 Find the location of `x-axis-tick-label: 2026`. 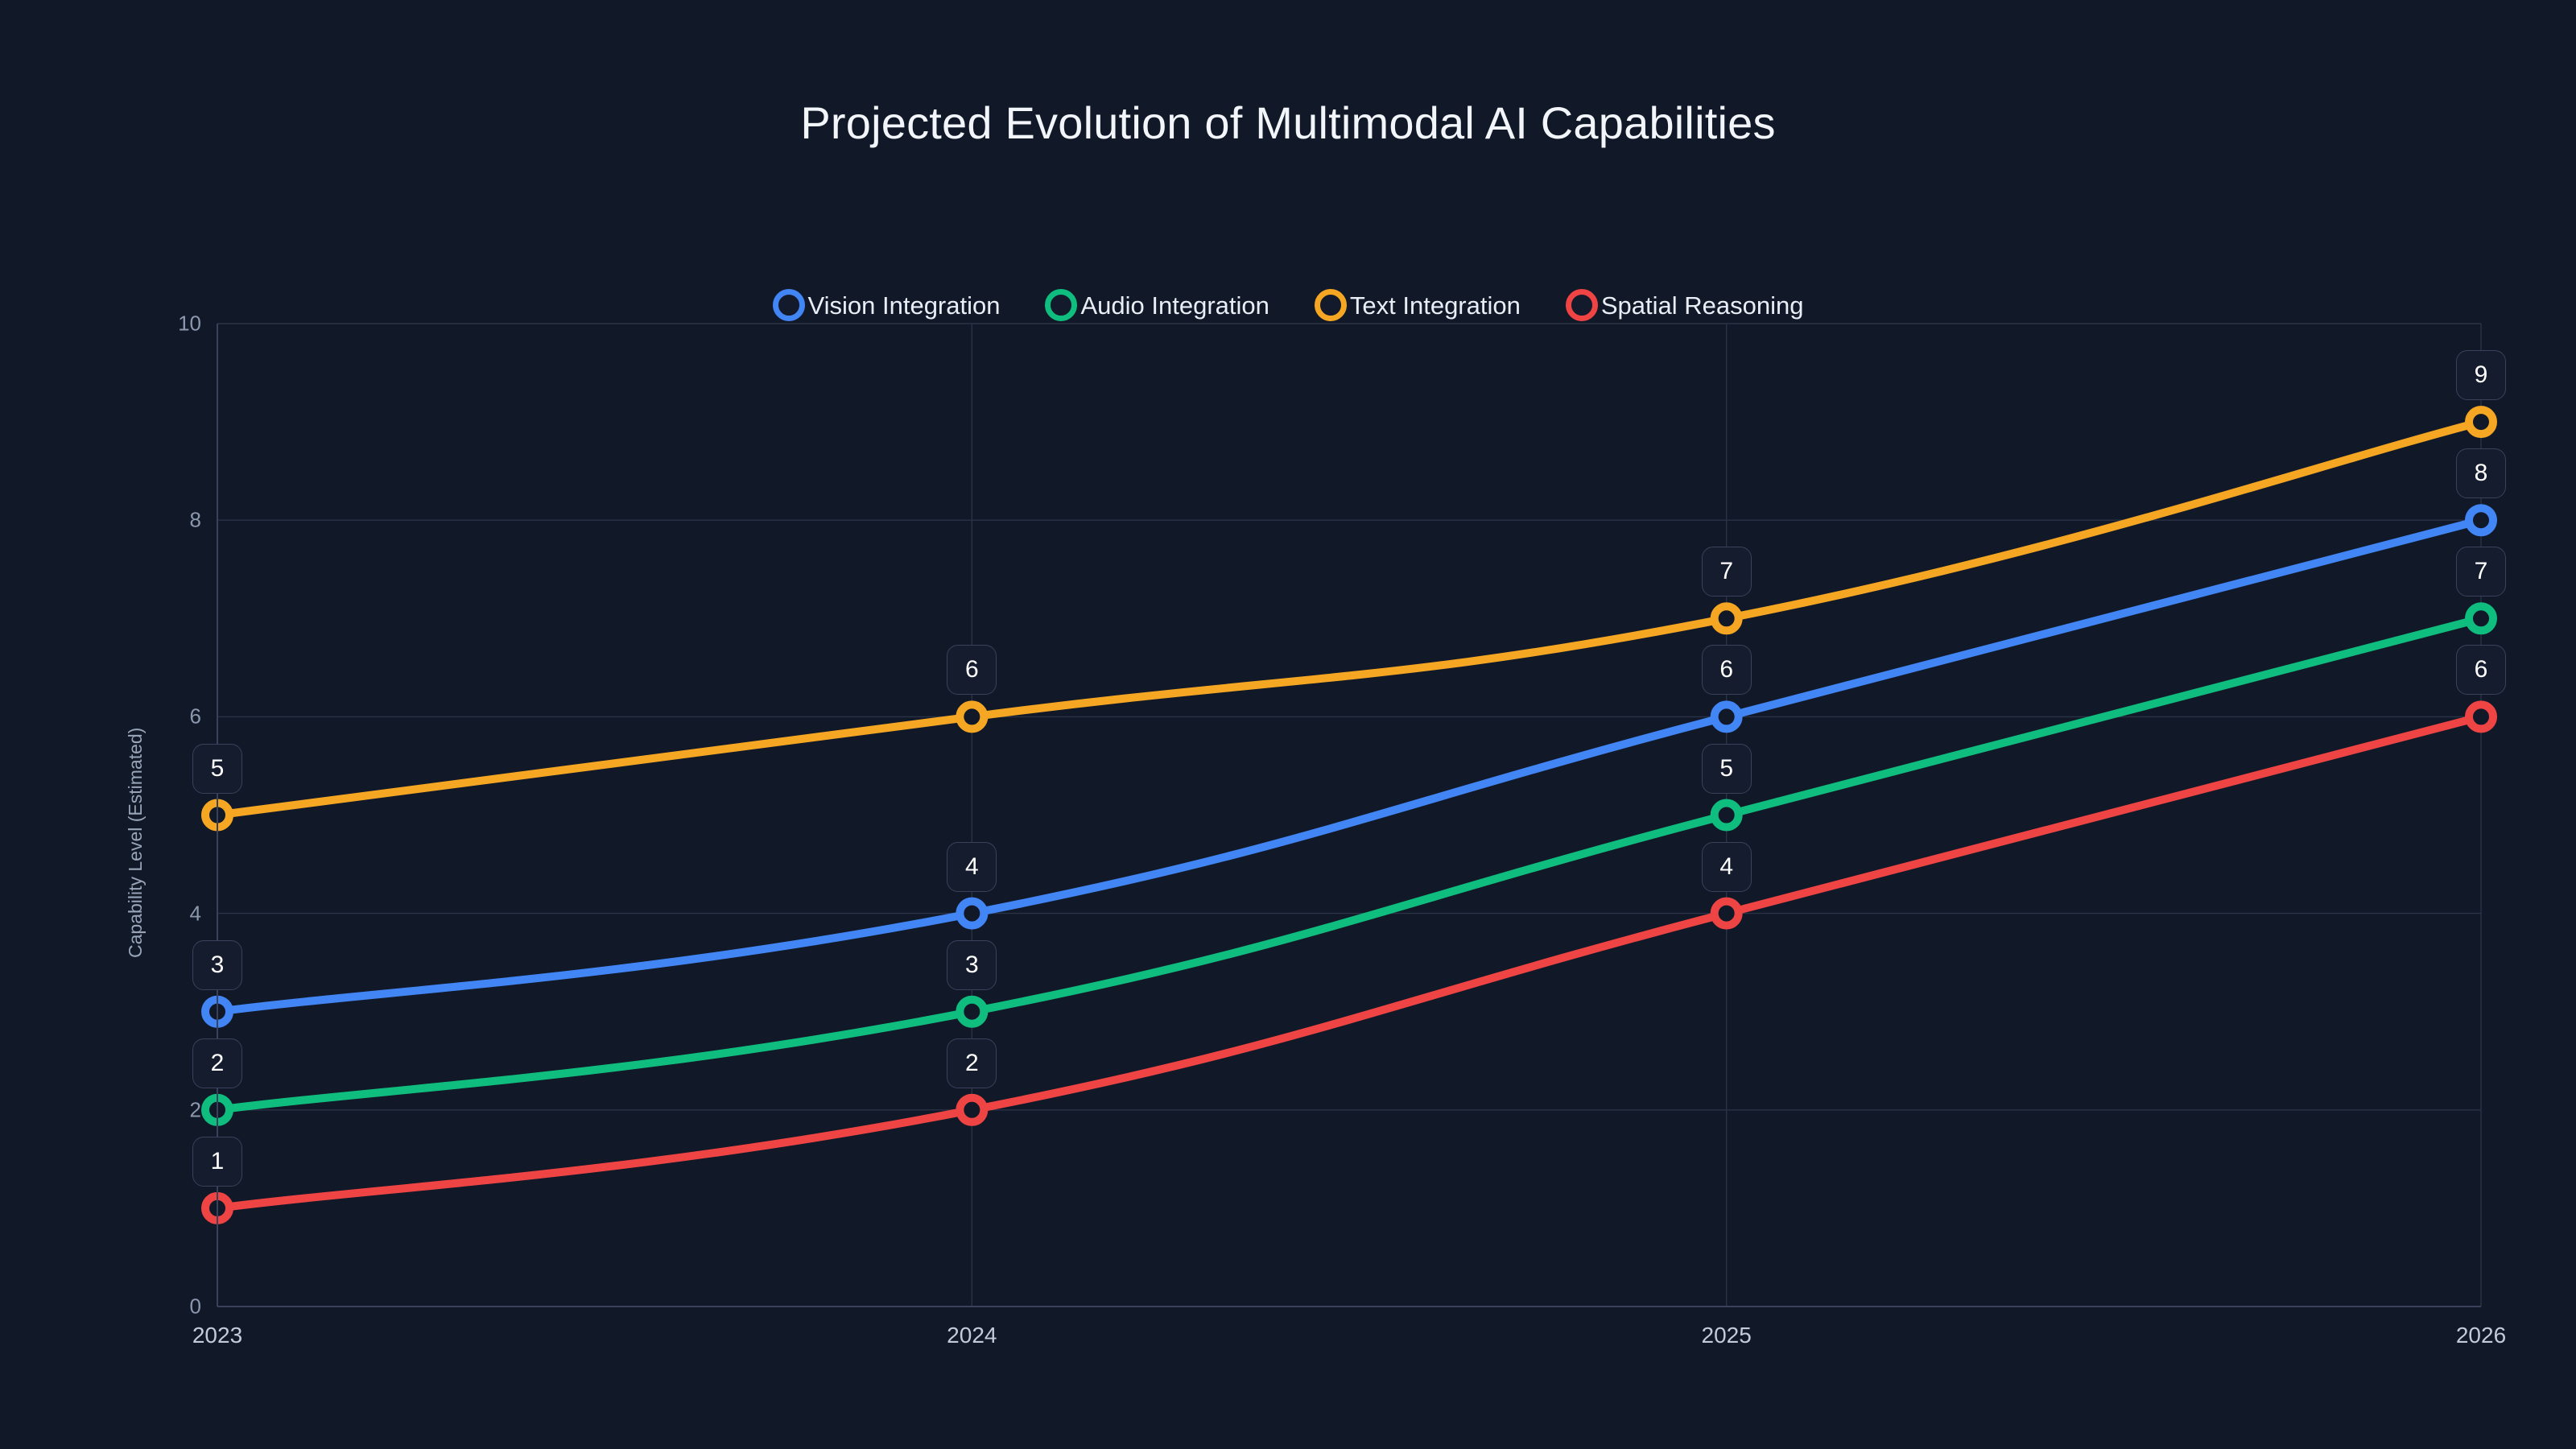

x-axis-tick-label: 2026 is located at coordinates (2481, 1335).